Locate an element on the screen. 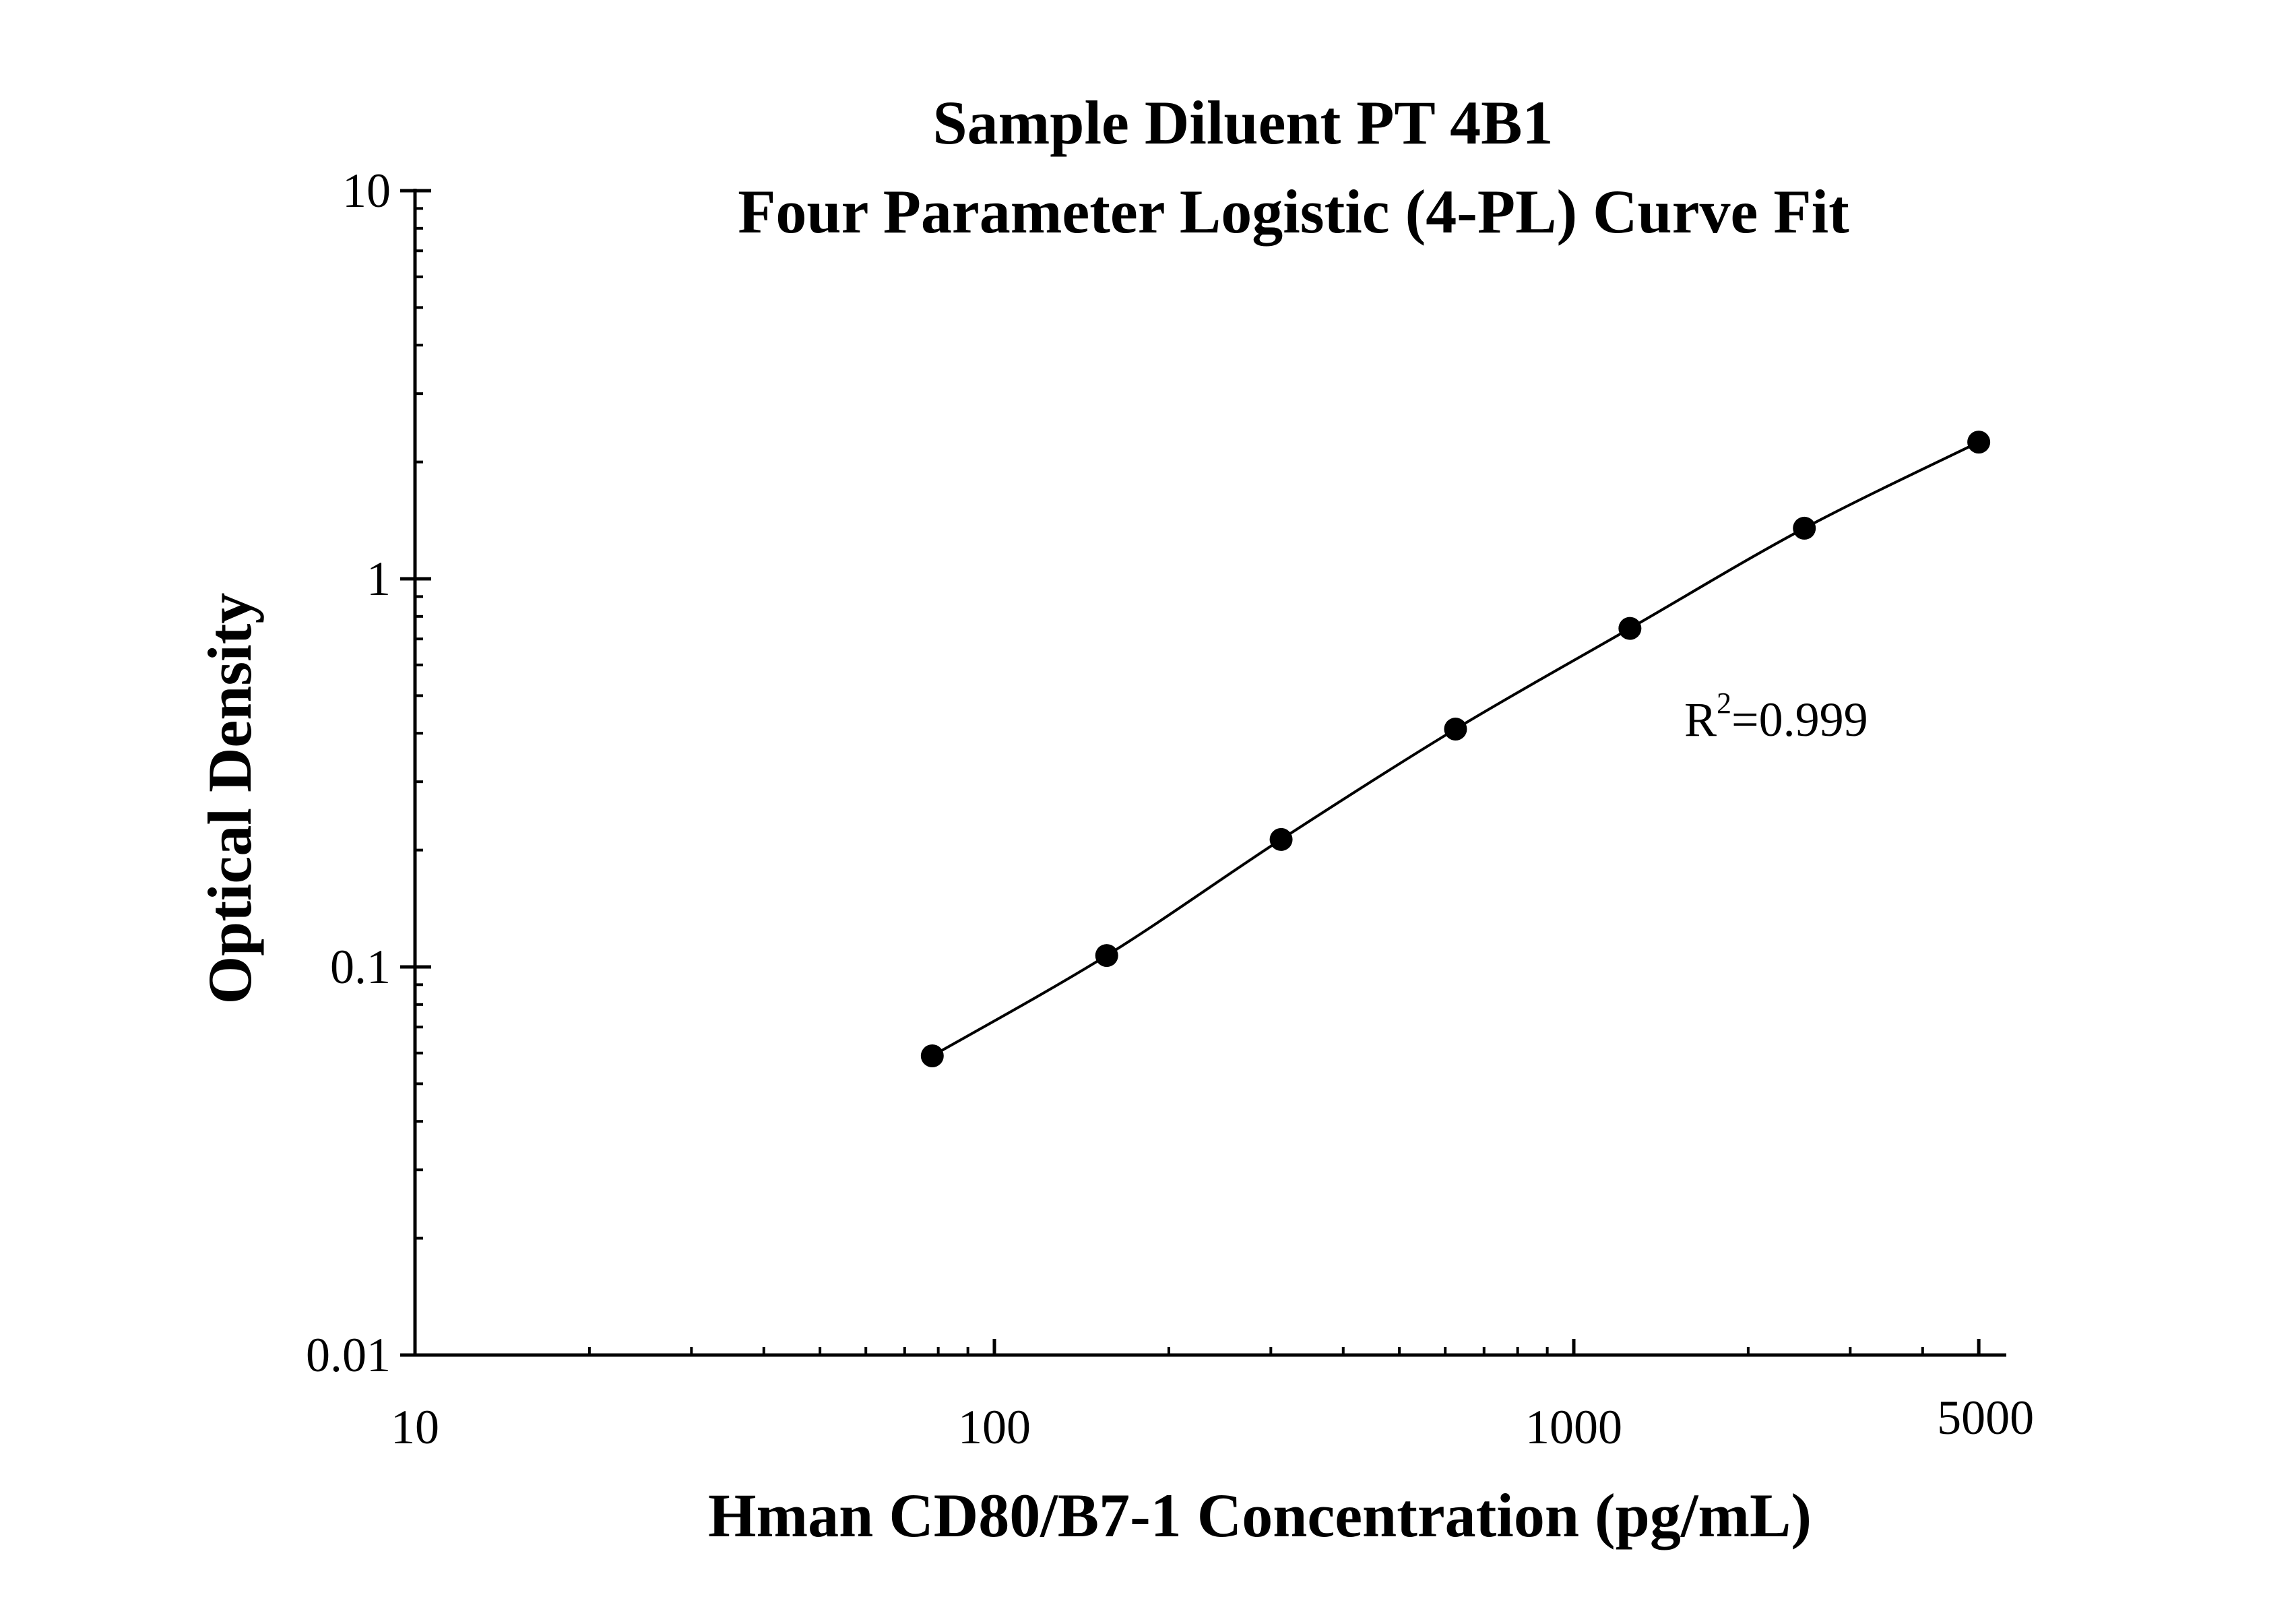  r-squared-exponent: 2 is located at coordinates (1724, 703).